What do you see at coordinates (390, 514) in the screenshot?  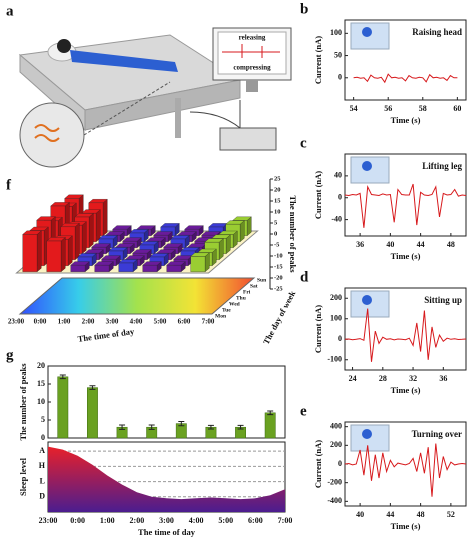 I see `x-tick-label: 44` at bounding box center [390, 514].